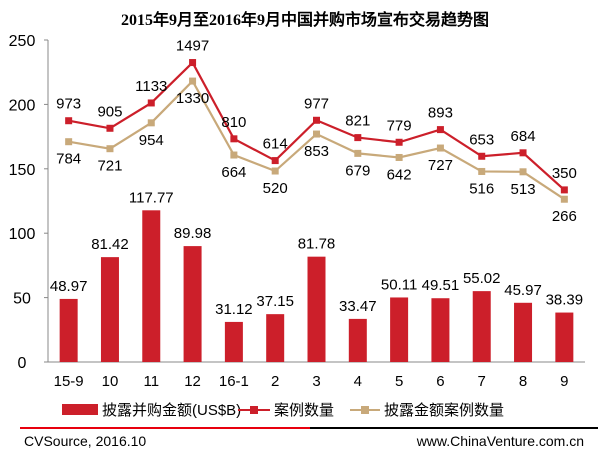  Describe the element at coordinates (523, 136) in the screenshot. I see `line-data-label: 684` at that location.